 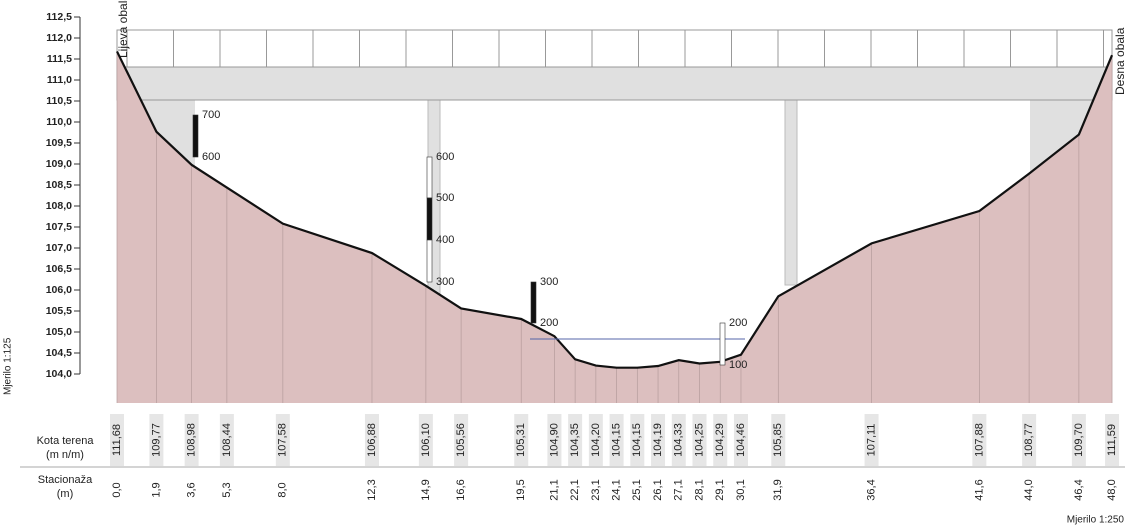 I want to click on station-label: 48,0, so click(x=1112, y=489).